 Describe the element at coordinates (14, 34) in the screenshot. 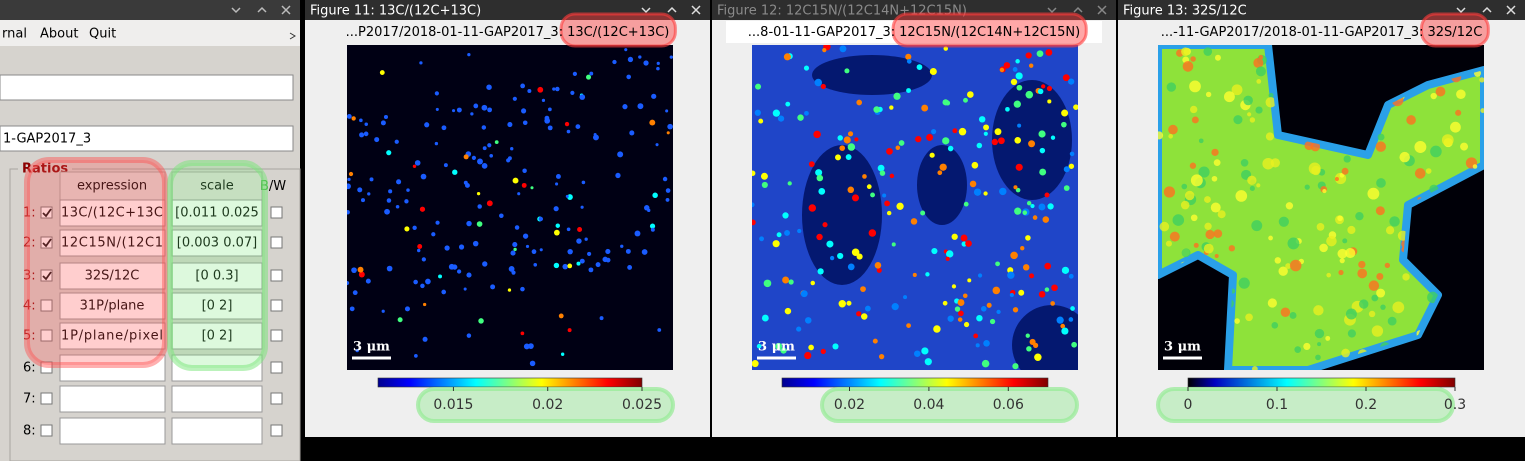

I see `menu-item: rnal` at that location.